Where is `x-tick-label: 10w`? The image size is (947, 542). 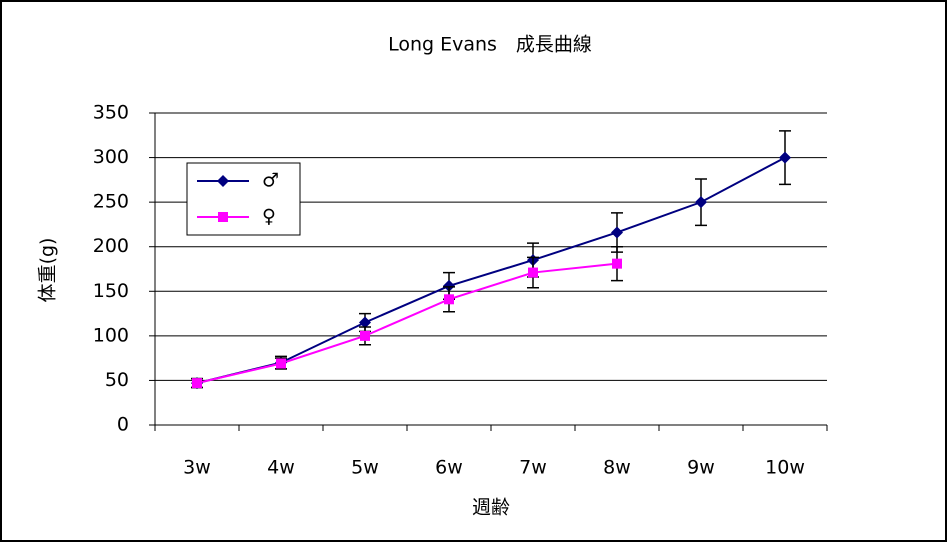 x-tick-label: 10w is located at coordinates (785, 468).